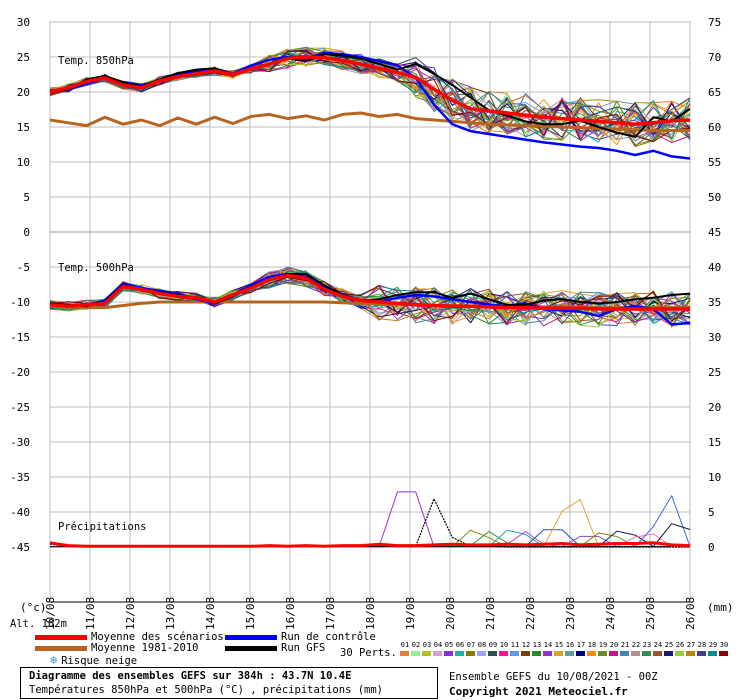  I want to click on y-left-tick-label: -35, so click(20, 477).